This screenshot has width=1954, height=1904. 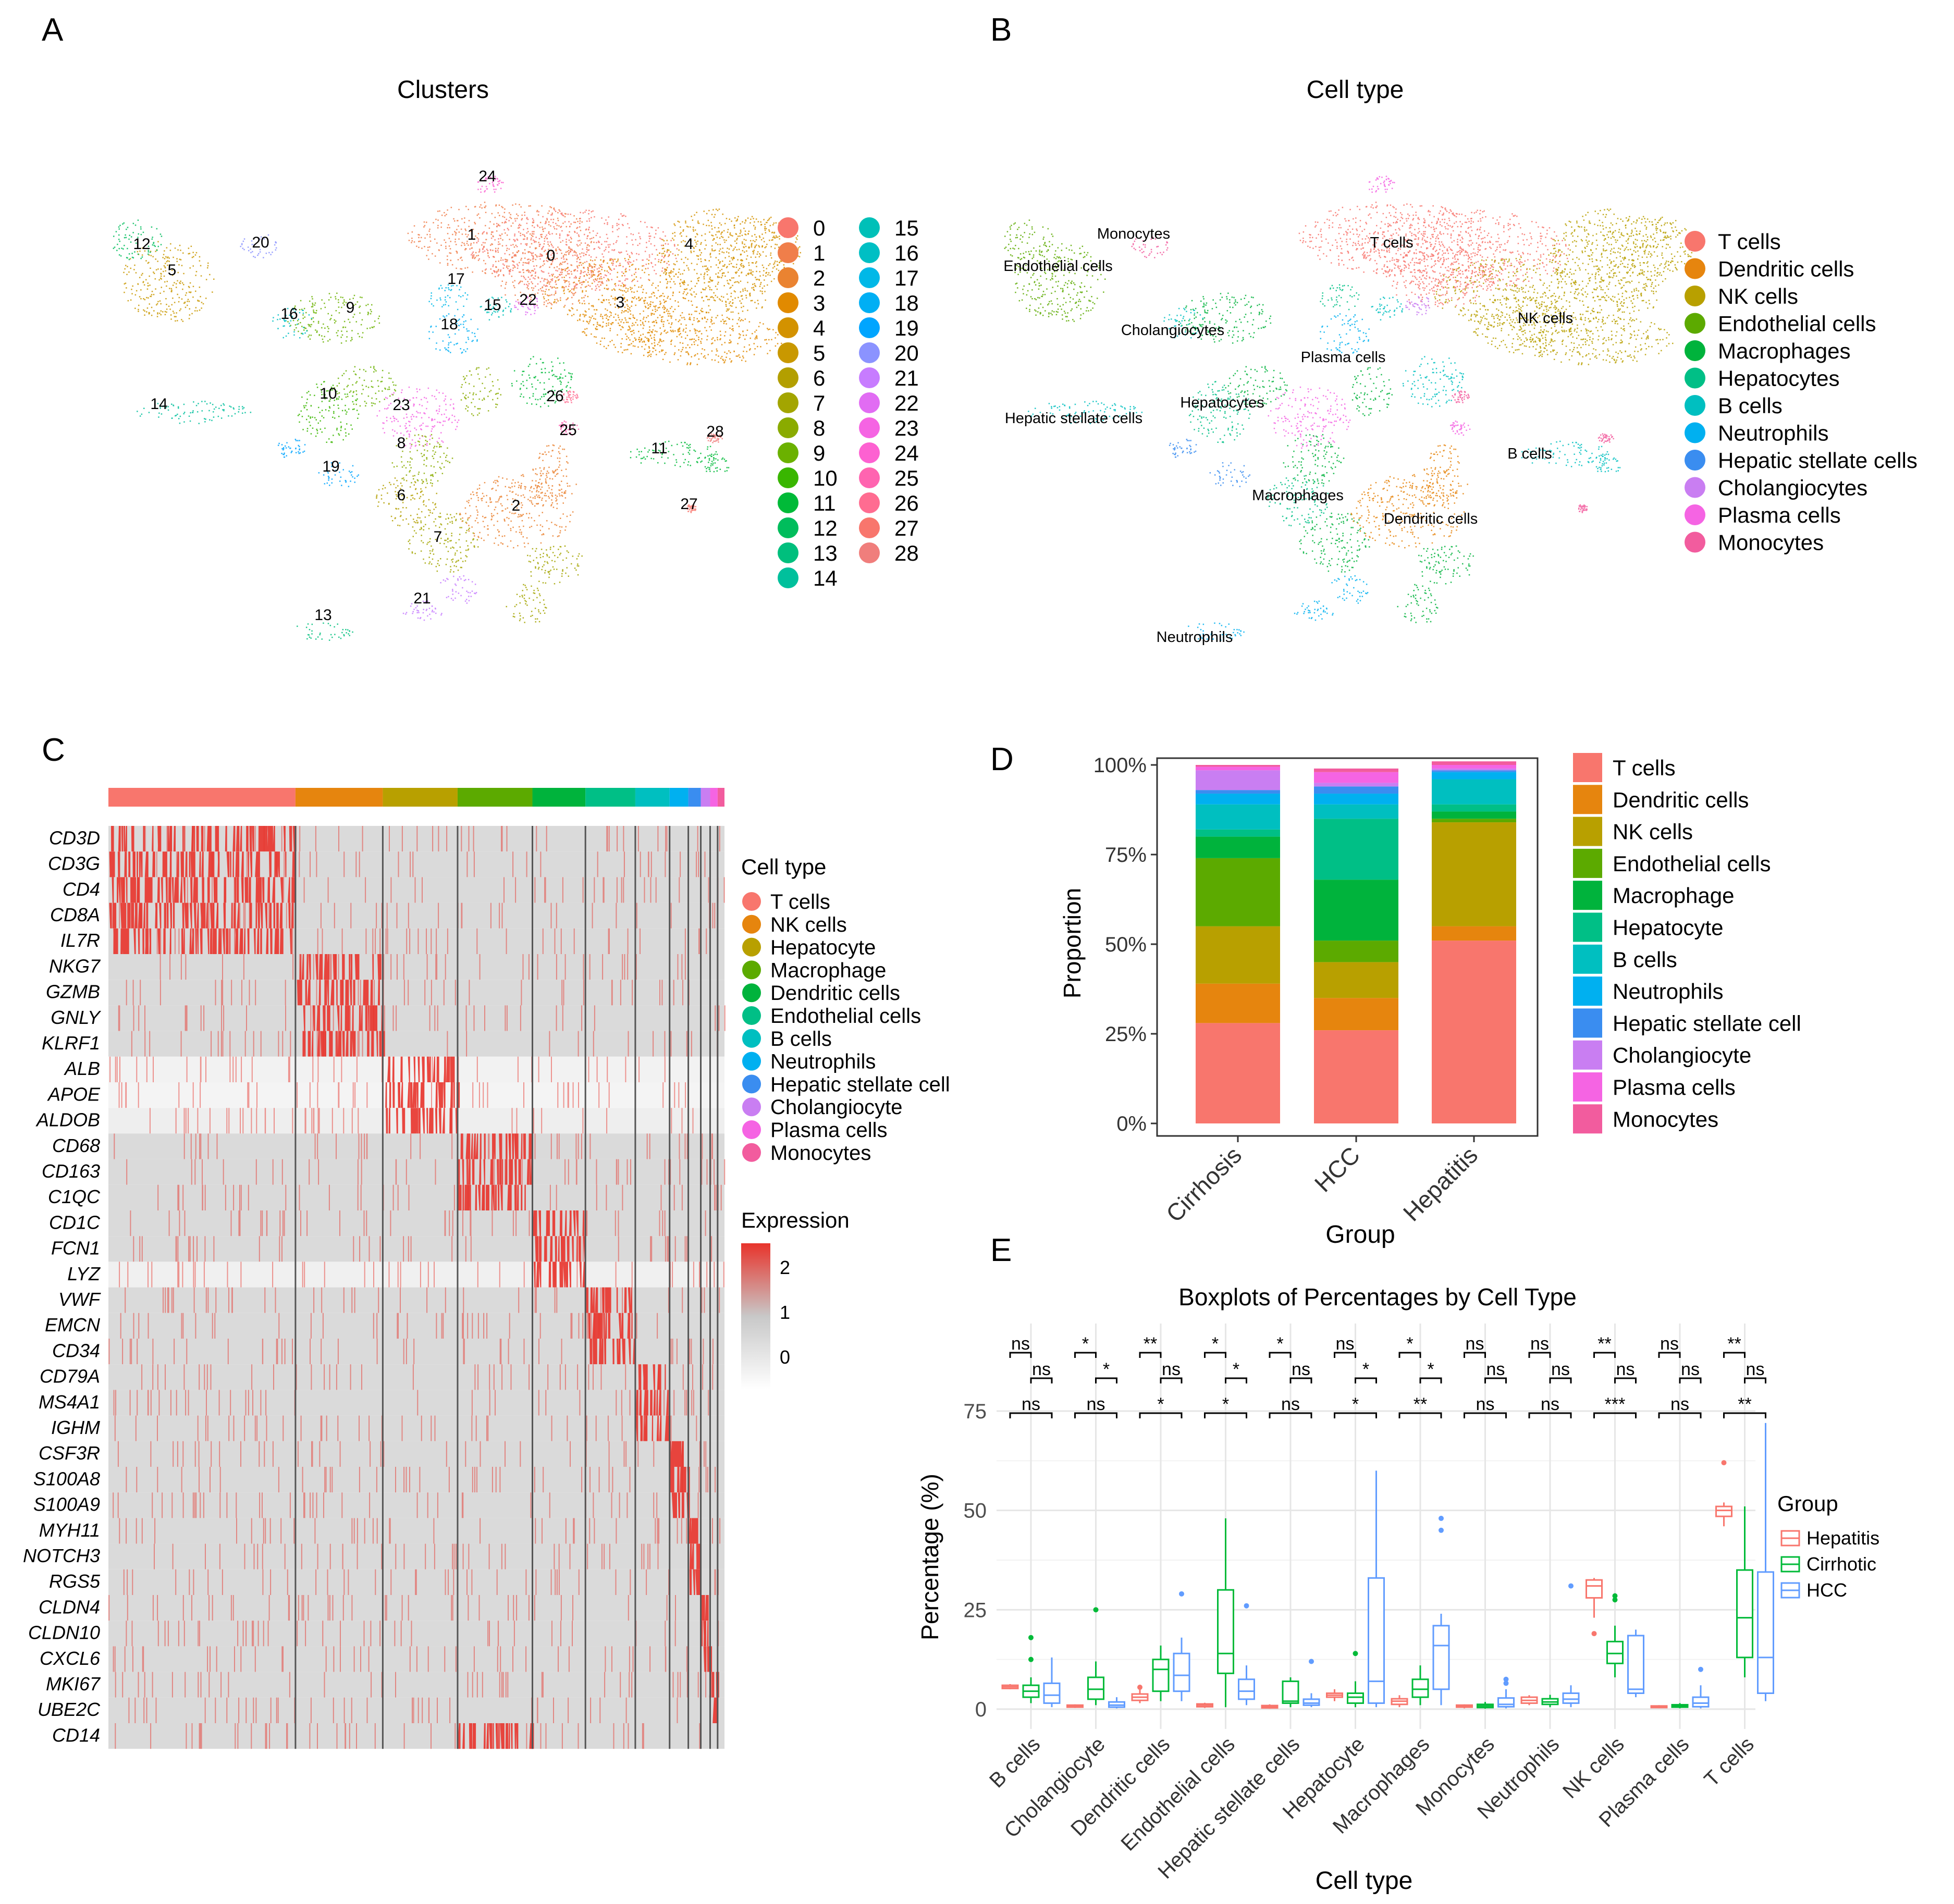 What do you see at coordinates (836, 1107) in the screenshot?
I see `legend-label: Cholangiocyte` at bounding box center [836, 1107].